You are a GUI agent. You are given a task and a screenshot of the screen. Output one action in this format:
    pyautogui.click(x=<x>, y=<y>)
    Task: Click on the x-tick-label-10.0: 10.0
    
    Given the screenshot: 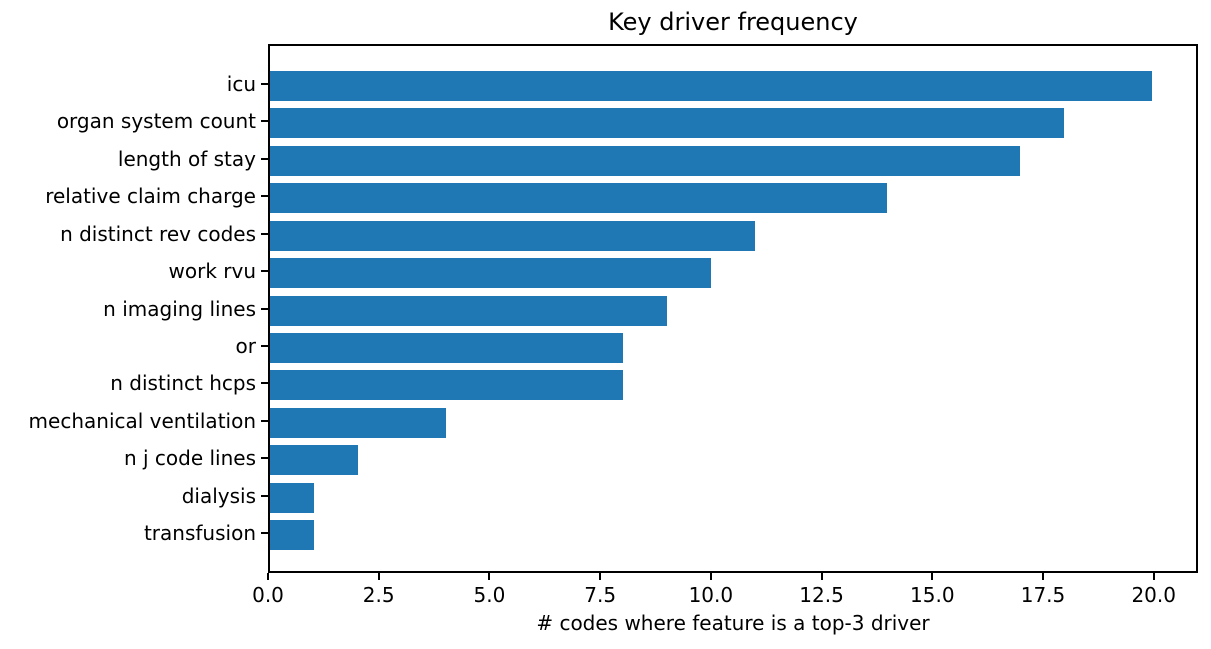 What is the action you would take?
    pyautogui.click(x=711, y=595)
    